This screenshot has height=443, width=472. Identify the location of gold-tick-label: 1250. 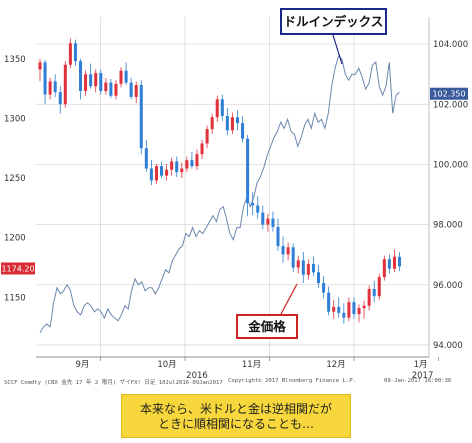
(15, 179).